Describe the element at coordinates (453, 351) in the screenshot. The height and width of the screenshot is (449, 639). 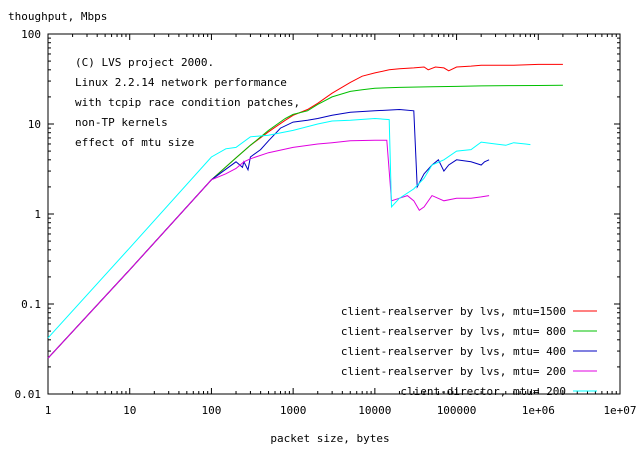
I see `legend-label: client-realserver by lvs, mtu= 400` at that location.